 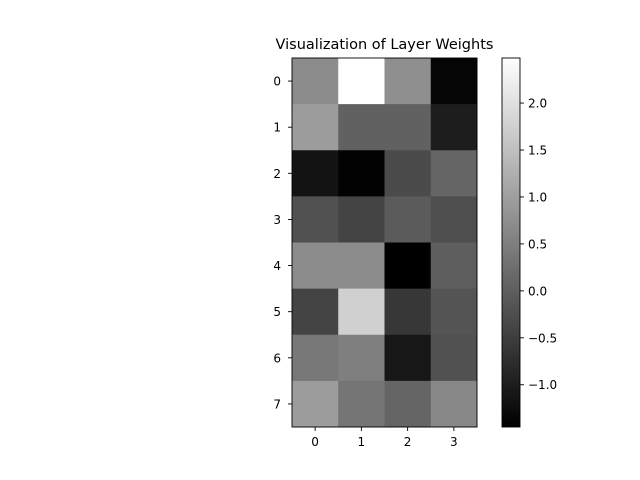 I want to click on y-tick-label: 5, so click(x=277, y=312).